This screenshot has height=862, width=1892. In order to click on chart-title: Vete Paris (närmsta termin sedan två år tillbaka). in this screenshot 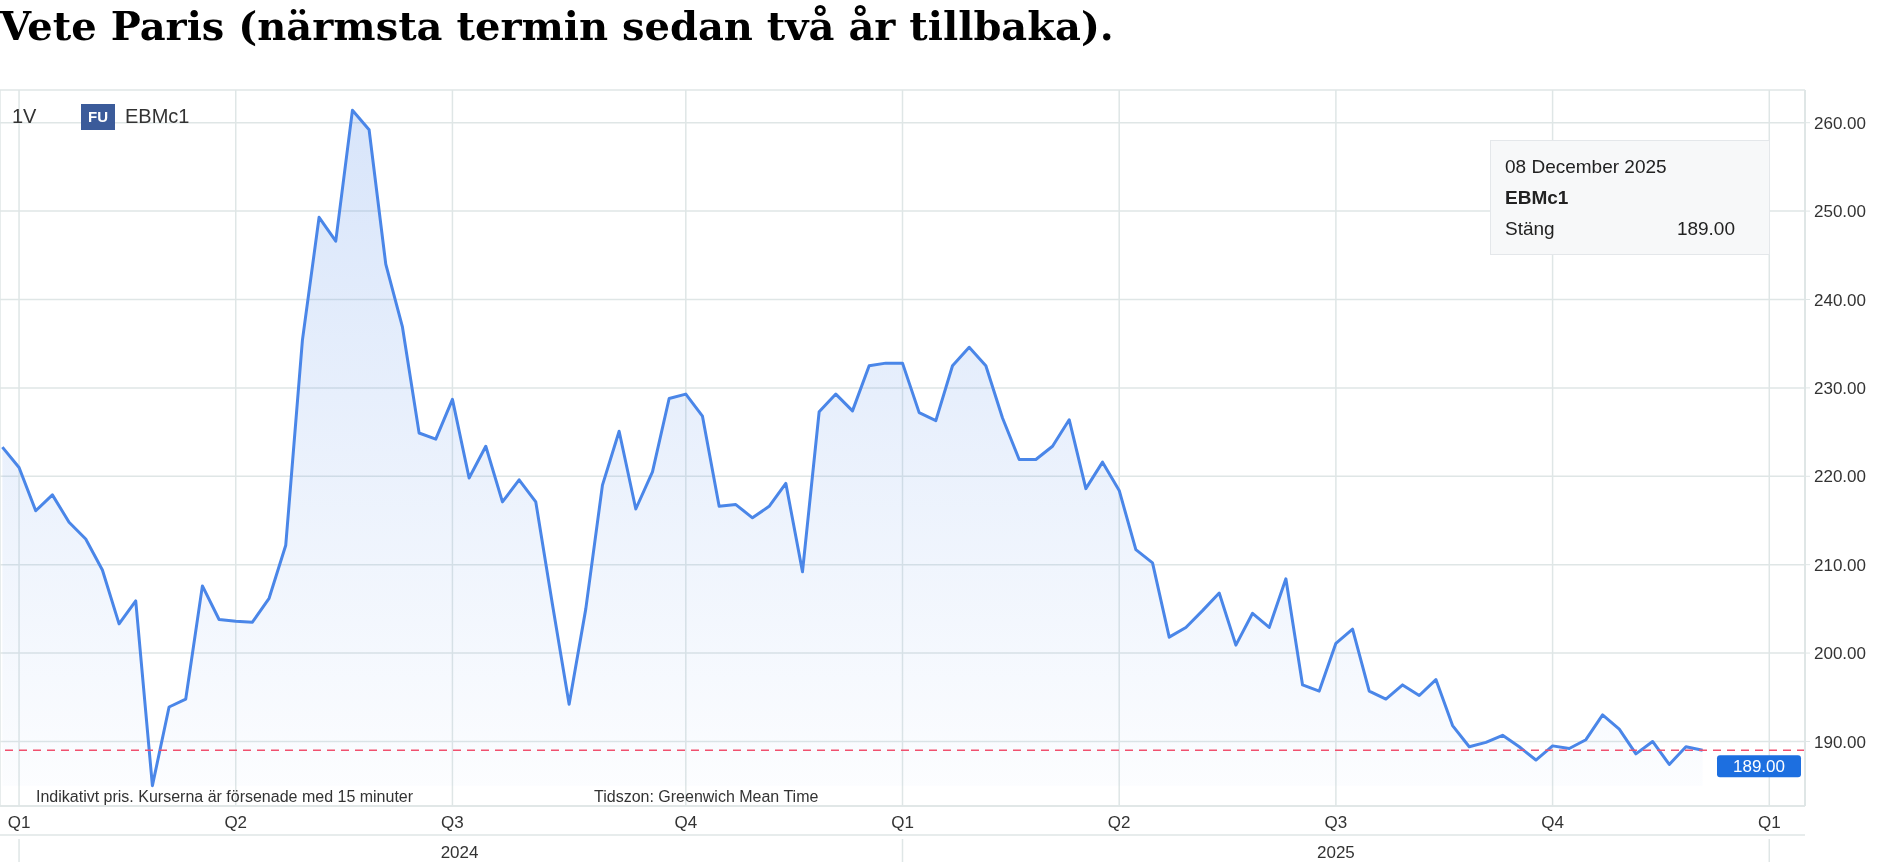, I will do `click(557, 25)`.